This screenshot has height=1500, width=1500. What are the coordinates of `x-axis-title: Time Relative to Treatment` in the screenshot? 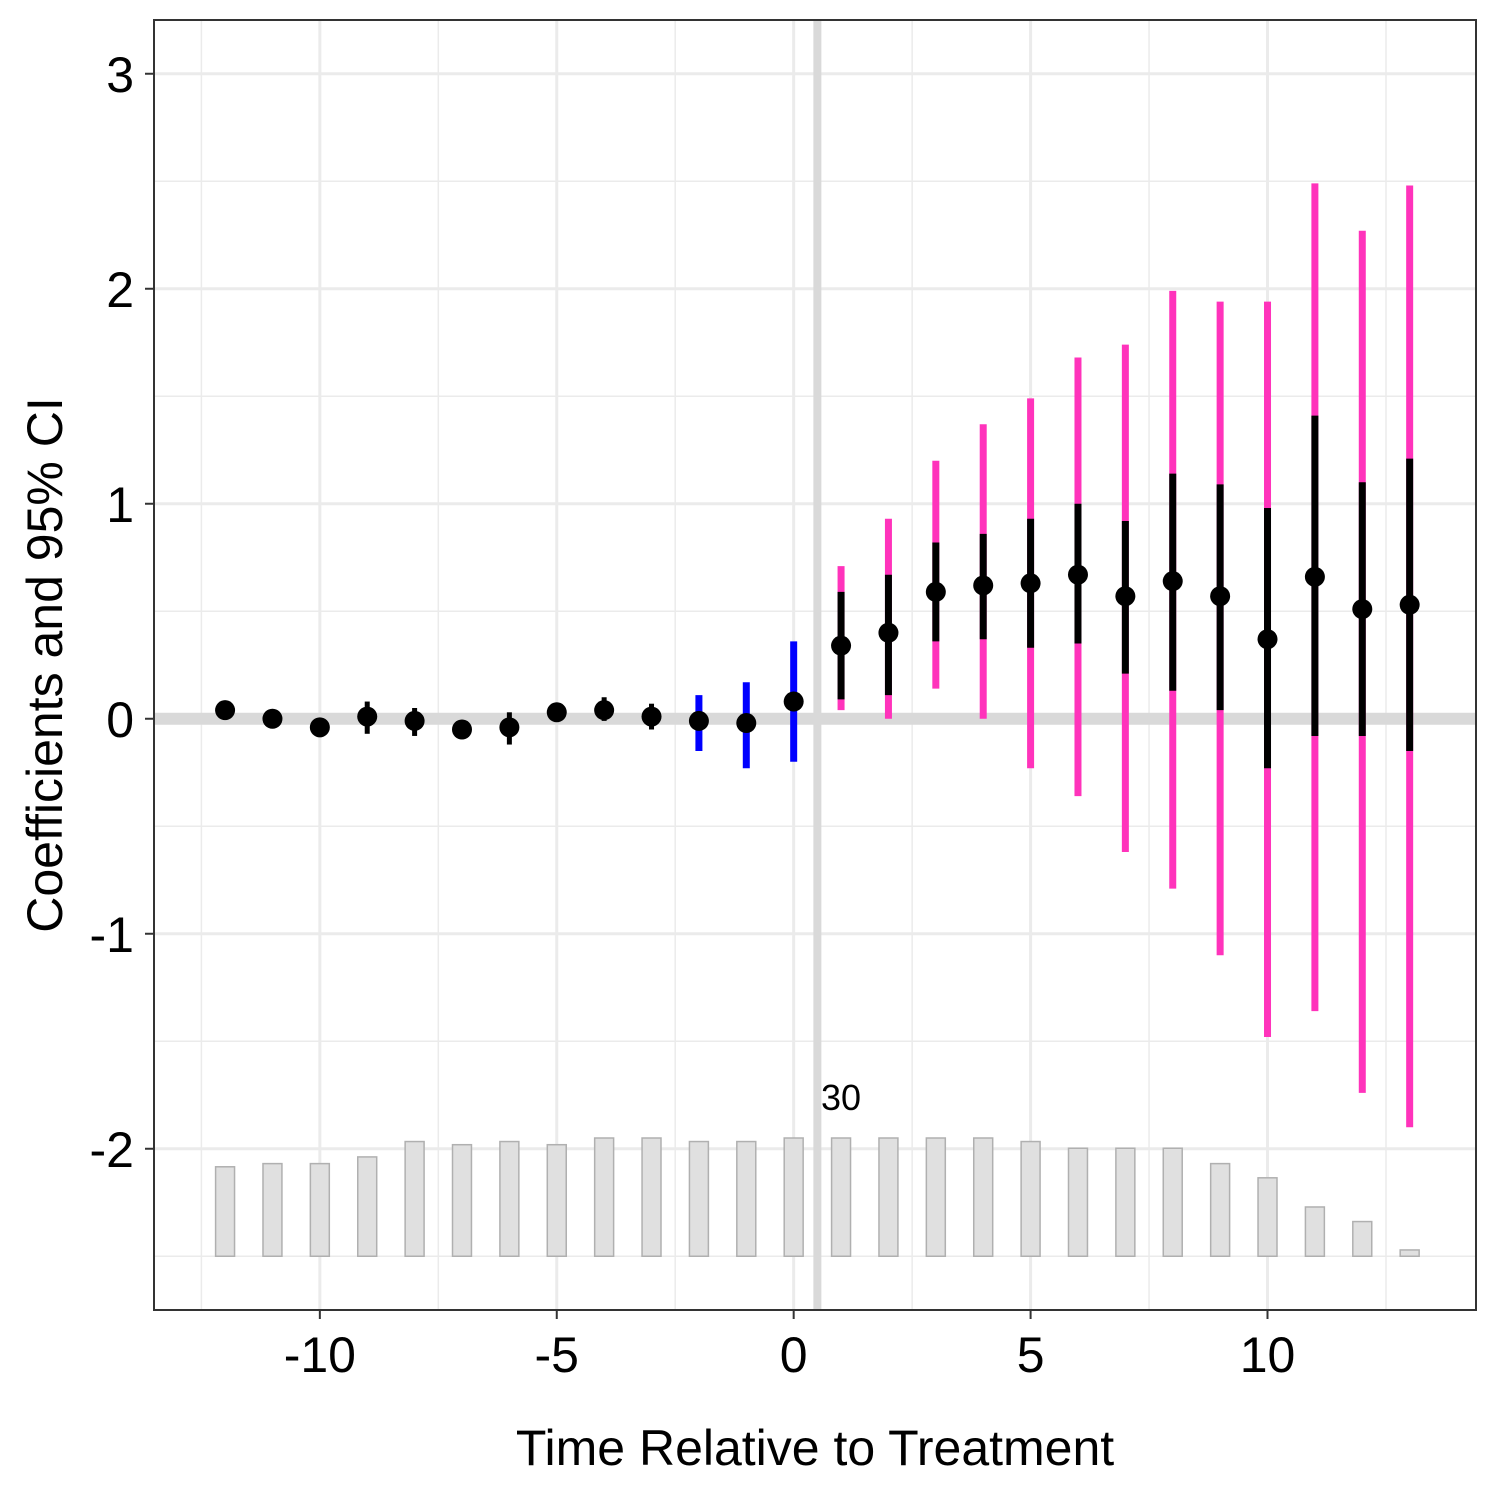 It's located at (815, 1448).